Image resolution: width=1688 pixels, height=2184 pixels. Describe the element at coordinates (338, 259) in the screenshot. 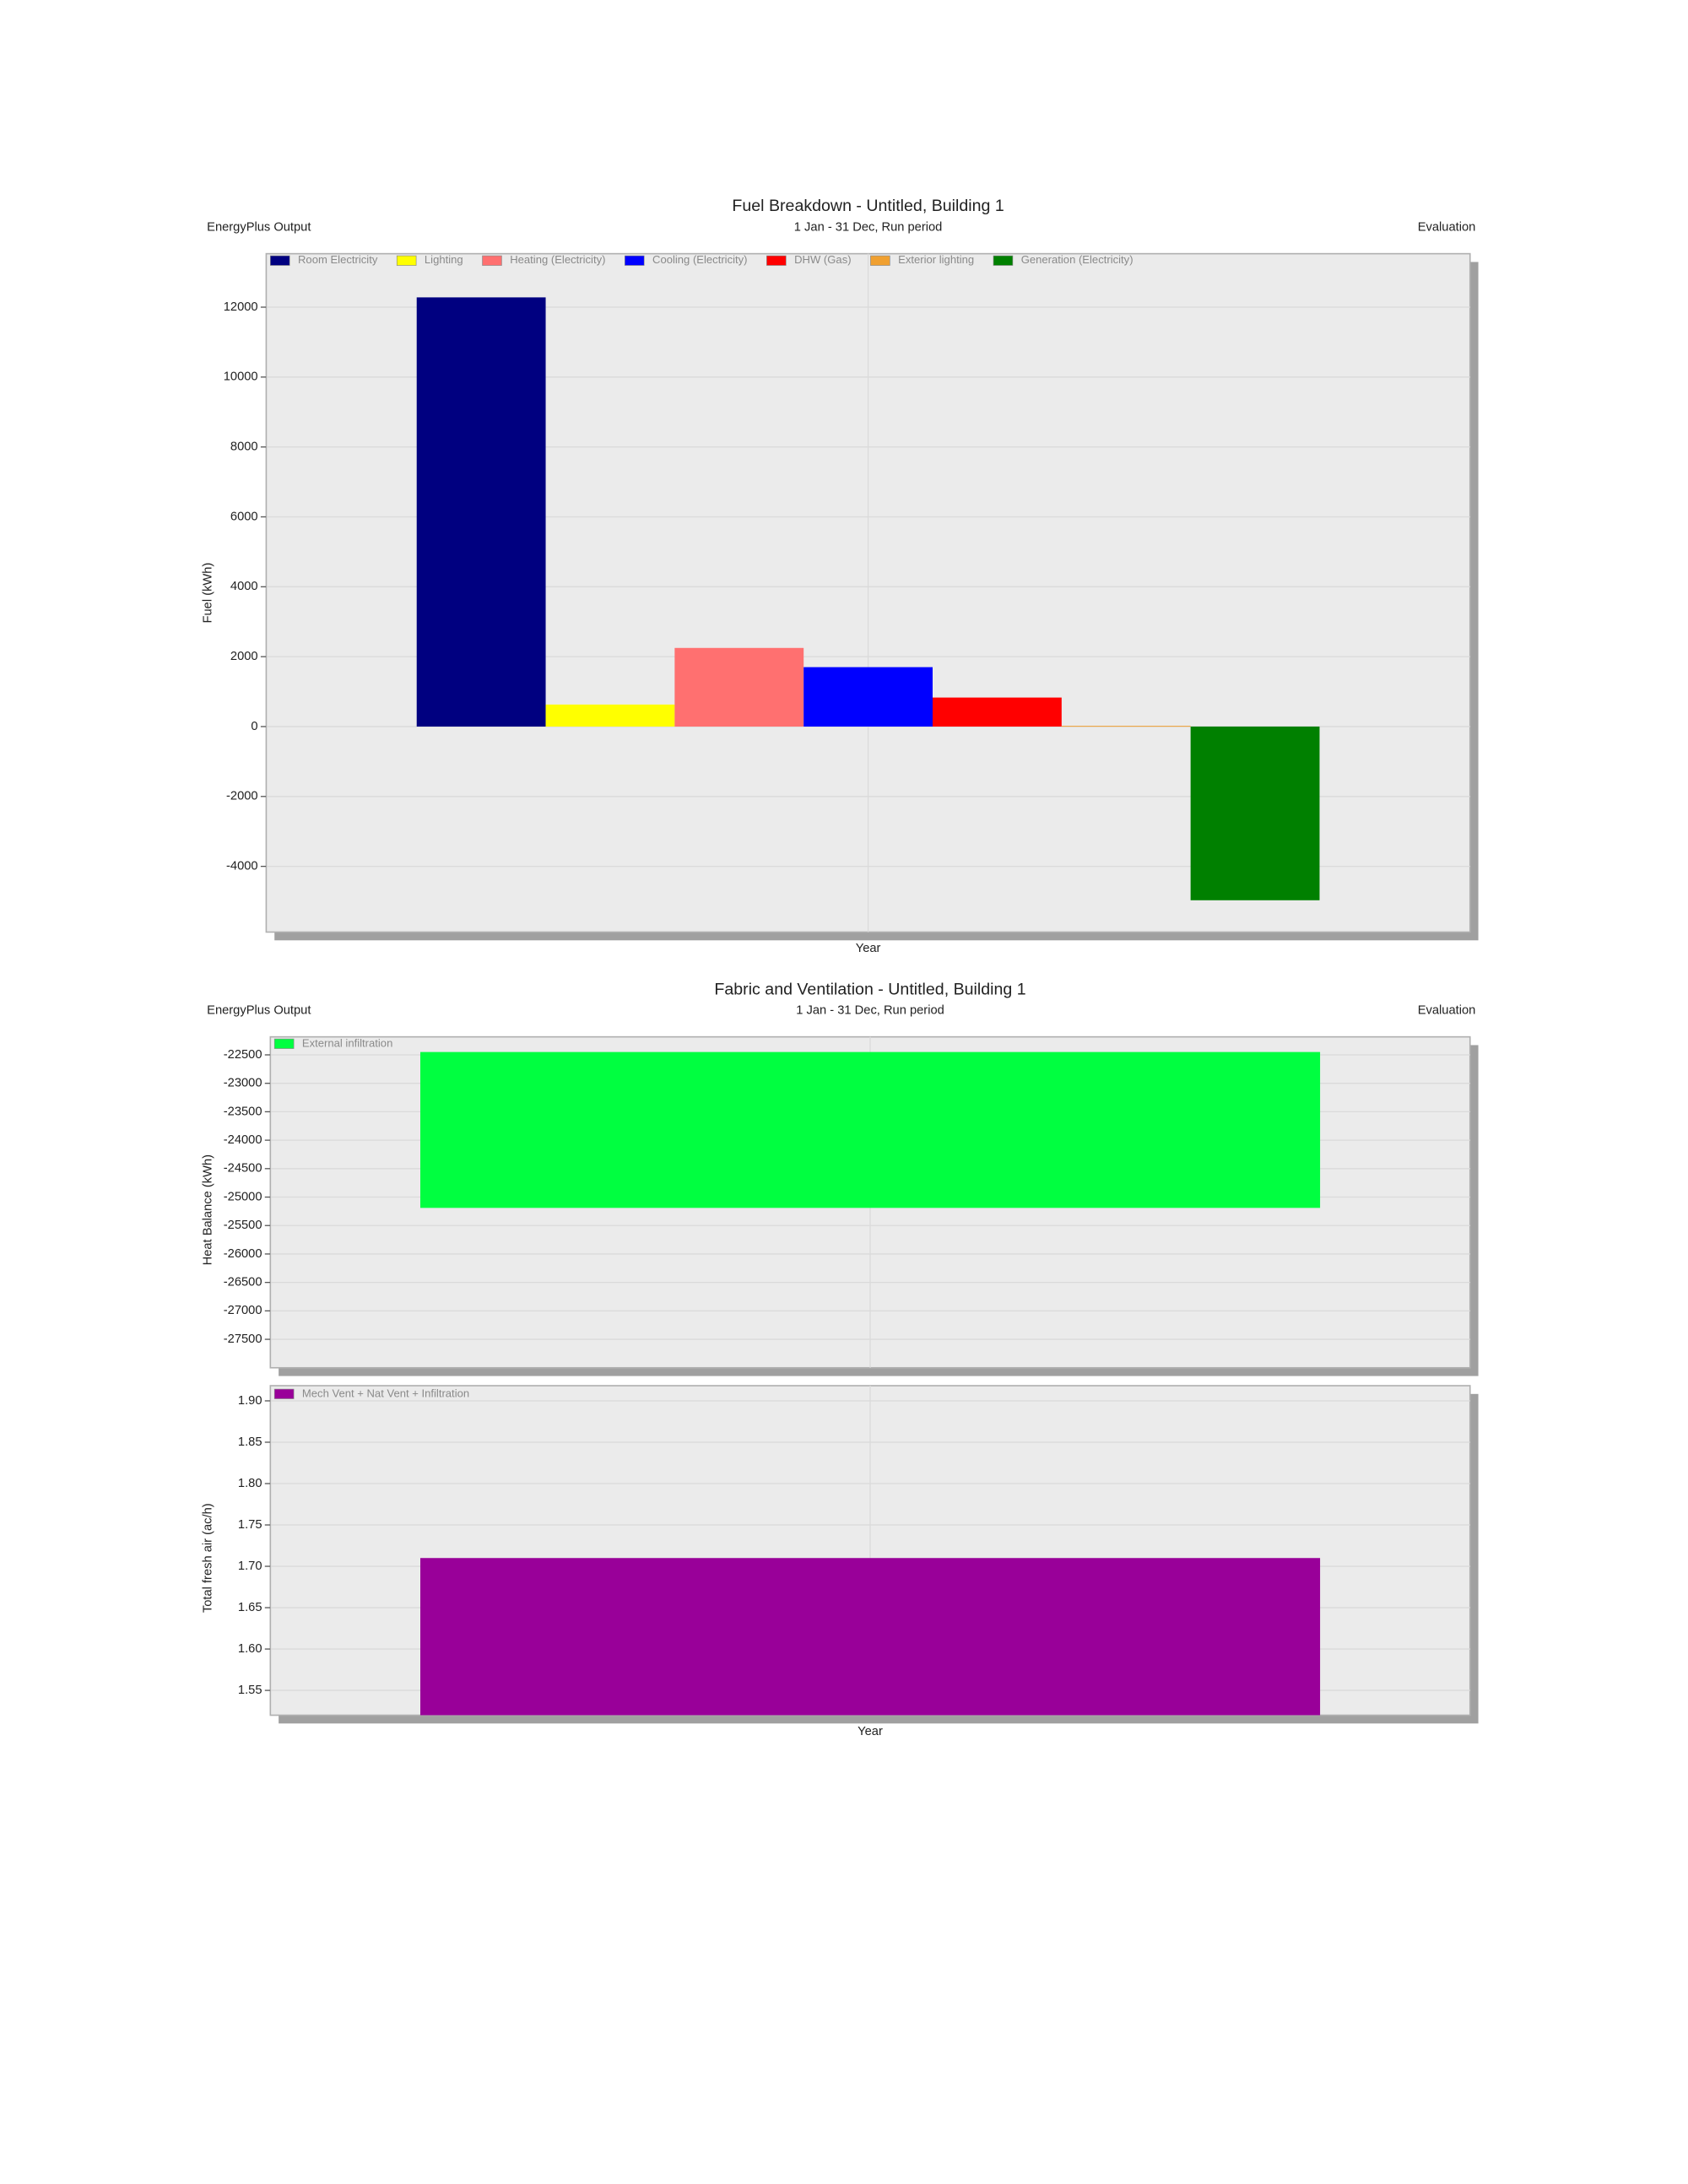

I see `legend-label: Room Electricity` at that location.